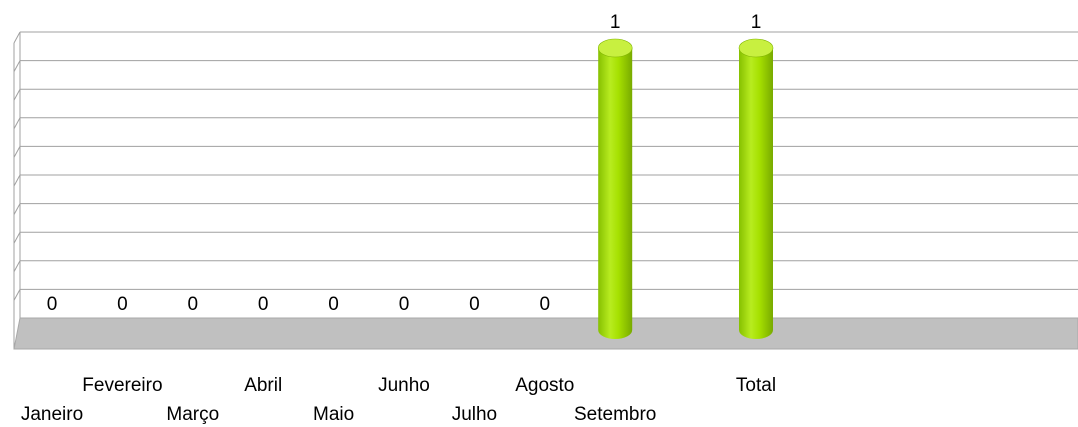  What do you see at coordinates (333, 414) in the screenshot?
I see `category-label: Maio` at bounding box center [333, 414].